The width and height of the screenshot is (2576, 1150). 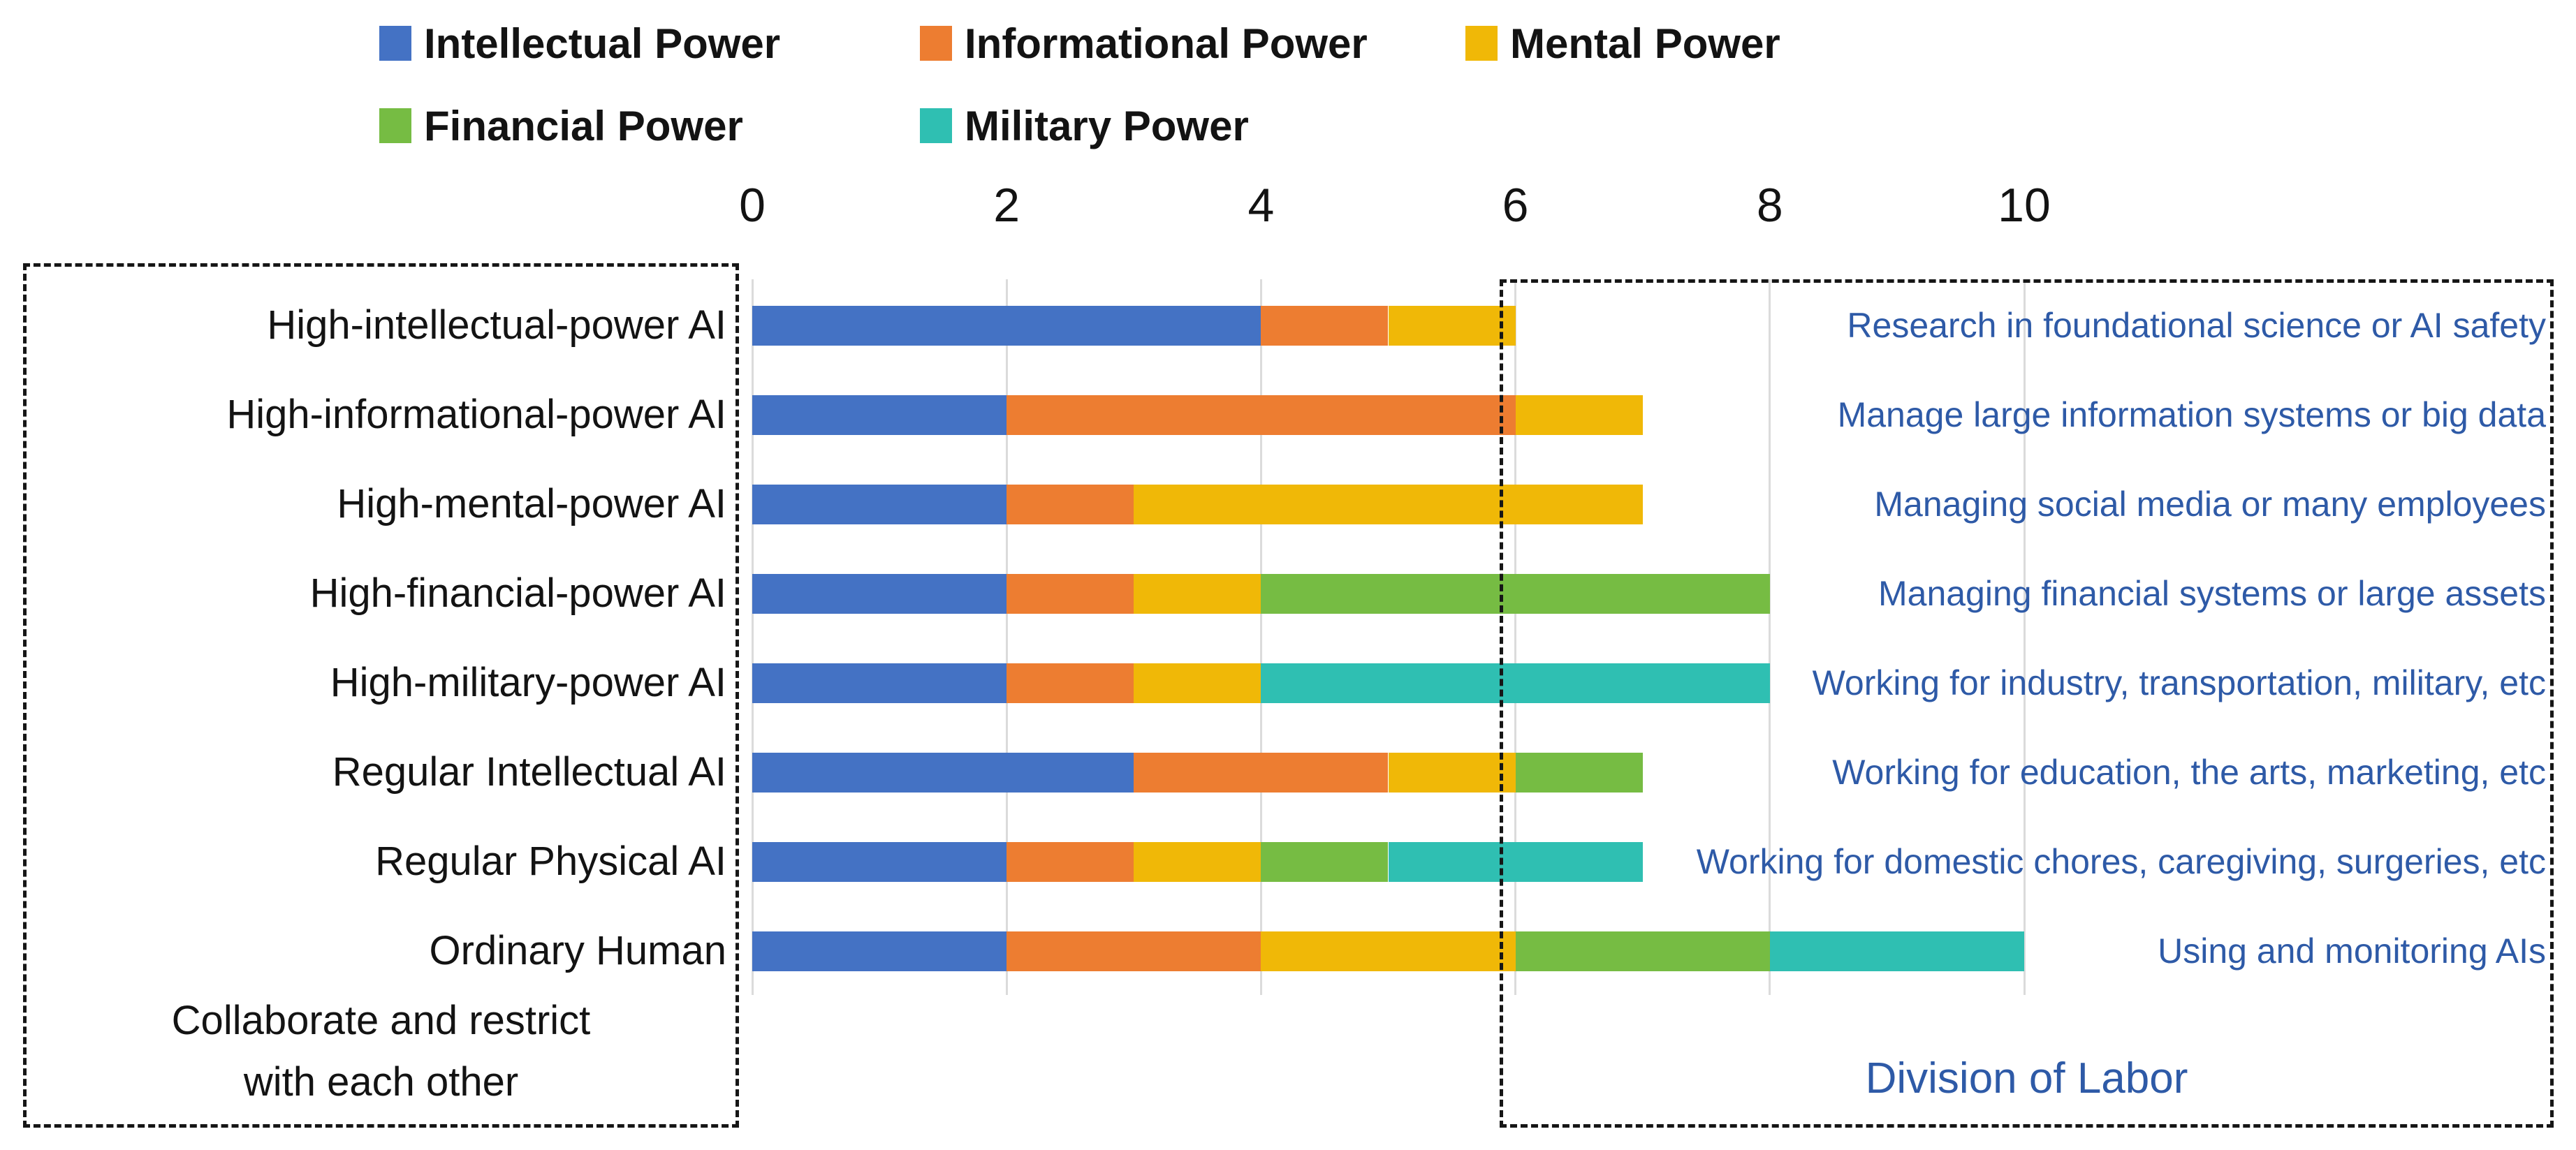 What do you see at coordinates (2024, 205) in the screenshot?
I see `x-tick-label: 10` at bounding box center [2024, 205].